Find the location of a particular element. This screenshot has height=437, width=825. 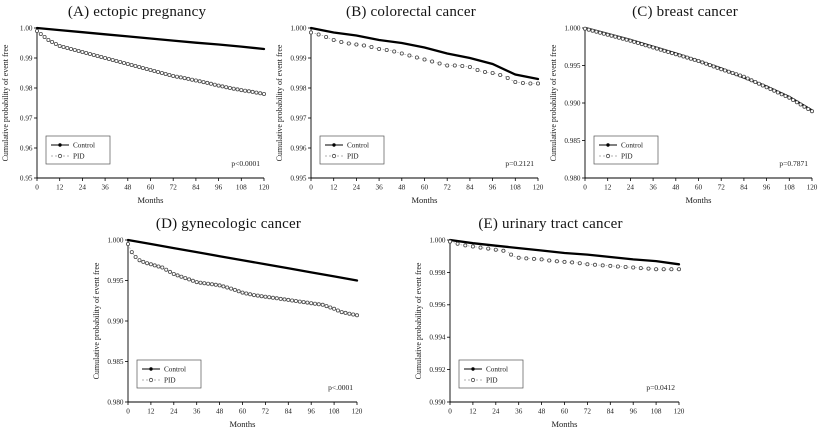

p-value-label: p=0.0412 is located at coordinates (660, 387).